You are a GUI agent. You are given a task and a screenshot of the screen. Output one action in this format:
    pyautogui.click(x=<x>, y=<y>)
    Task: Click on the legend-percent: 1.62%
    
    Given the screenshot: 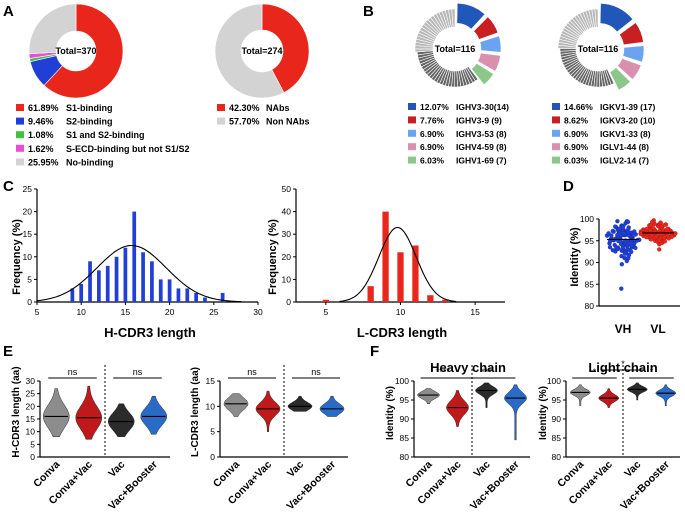 What is the action you would take?
    pyautogui.click(x=41, y=149)
    